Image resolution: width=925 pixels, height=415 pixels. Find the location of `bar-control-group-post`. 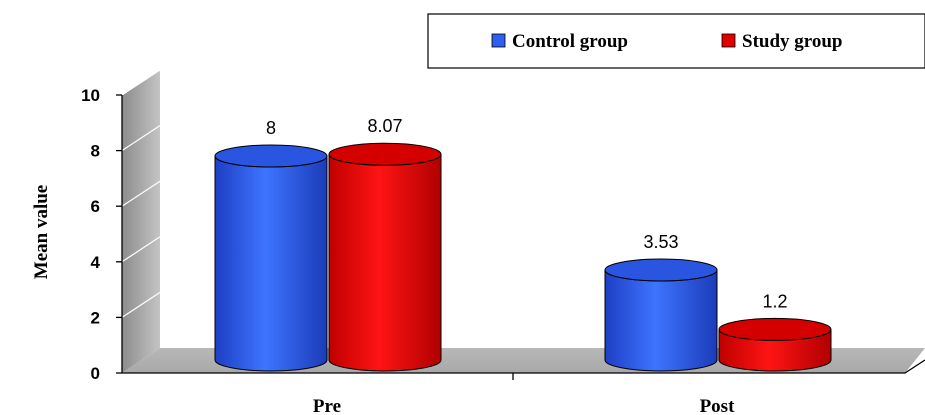

bar-control-group-post is located at coordinates (661, 315).